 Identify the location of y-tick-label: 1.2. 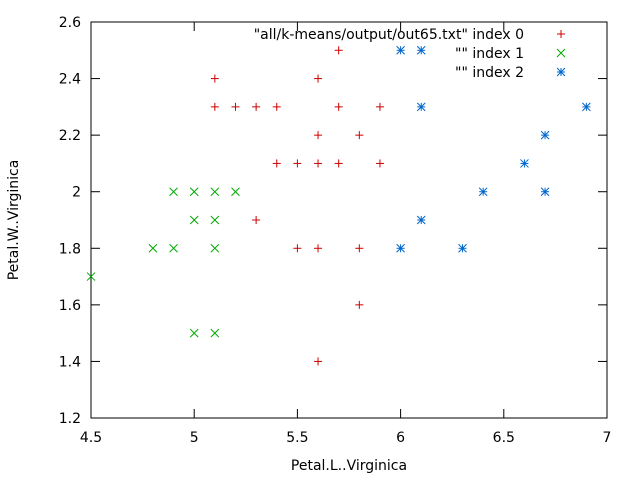
(70, 419).